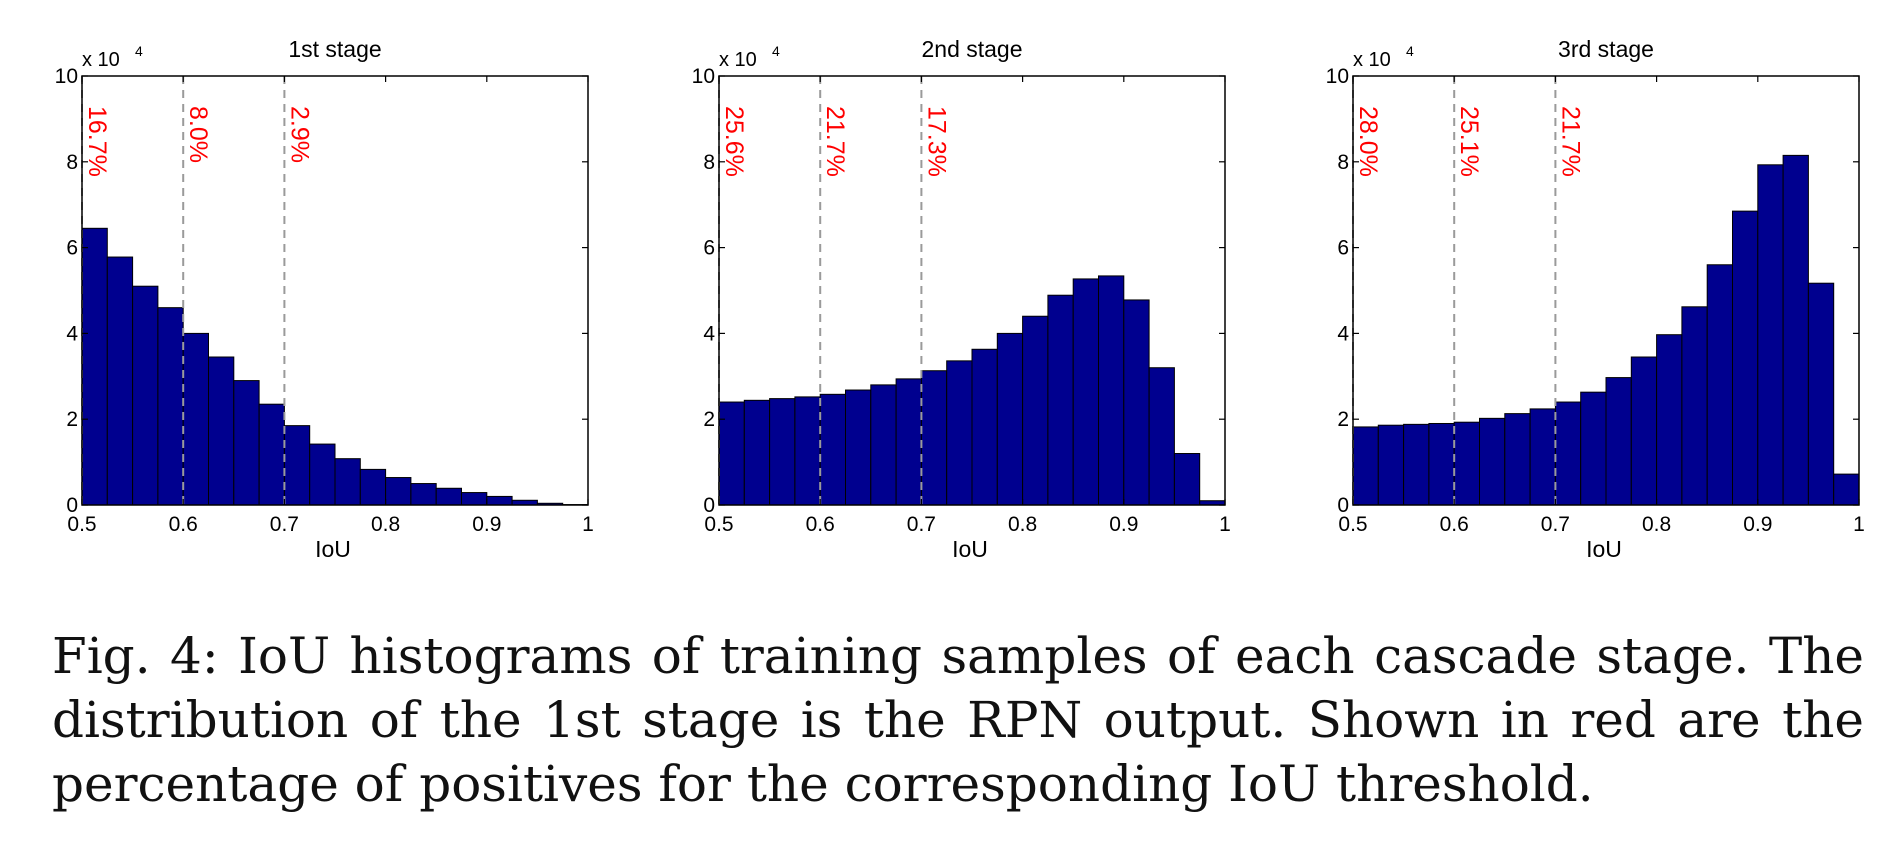 The height and width of the screenshot is (842, 1898). Describe the element at coordinates (971, 49) in the screenshot. I see `chart-title: 2nd stage` at that location.